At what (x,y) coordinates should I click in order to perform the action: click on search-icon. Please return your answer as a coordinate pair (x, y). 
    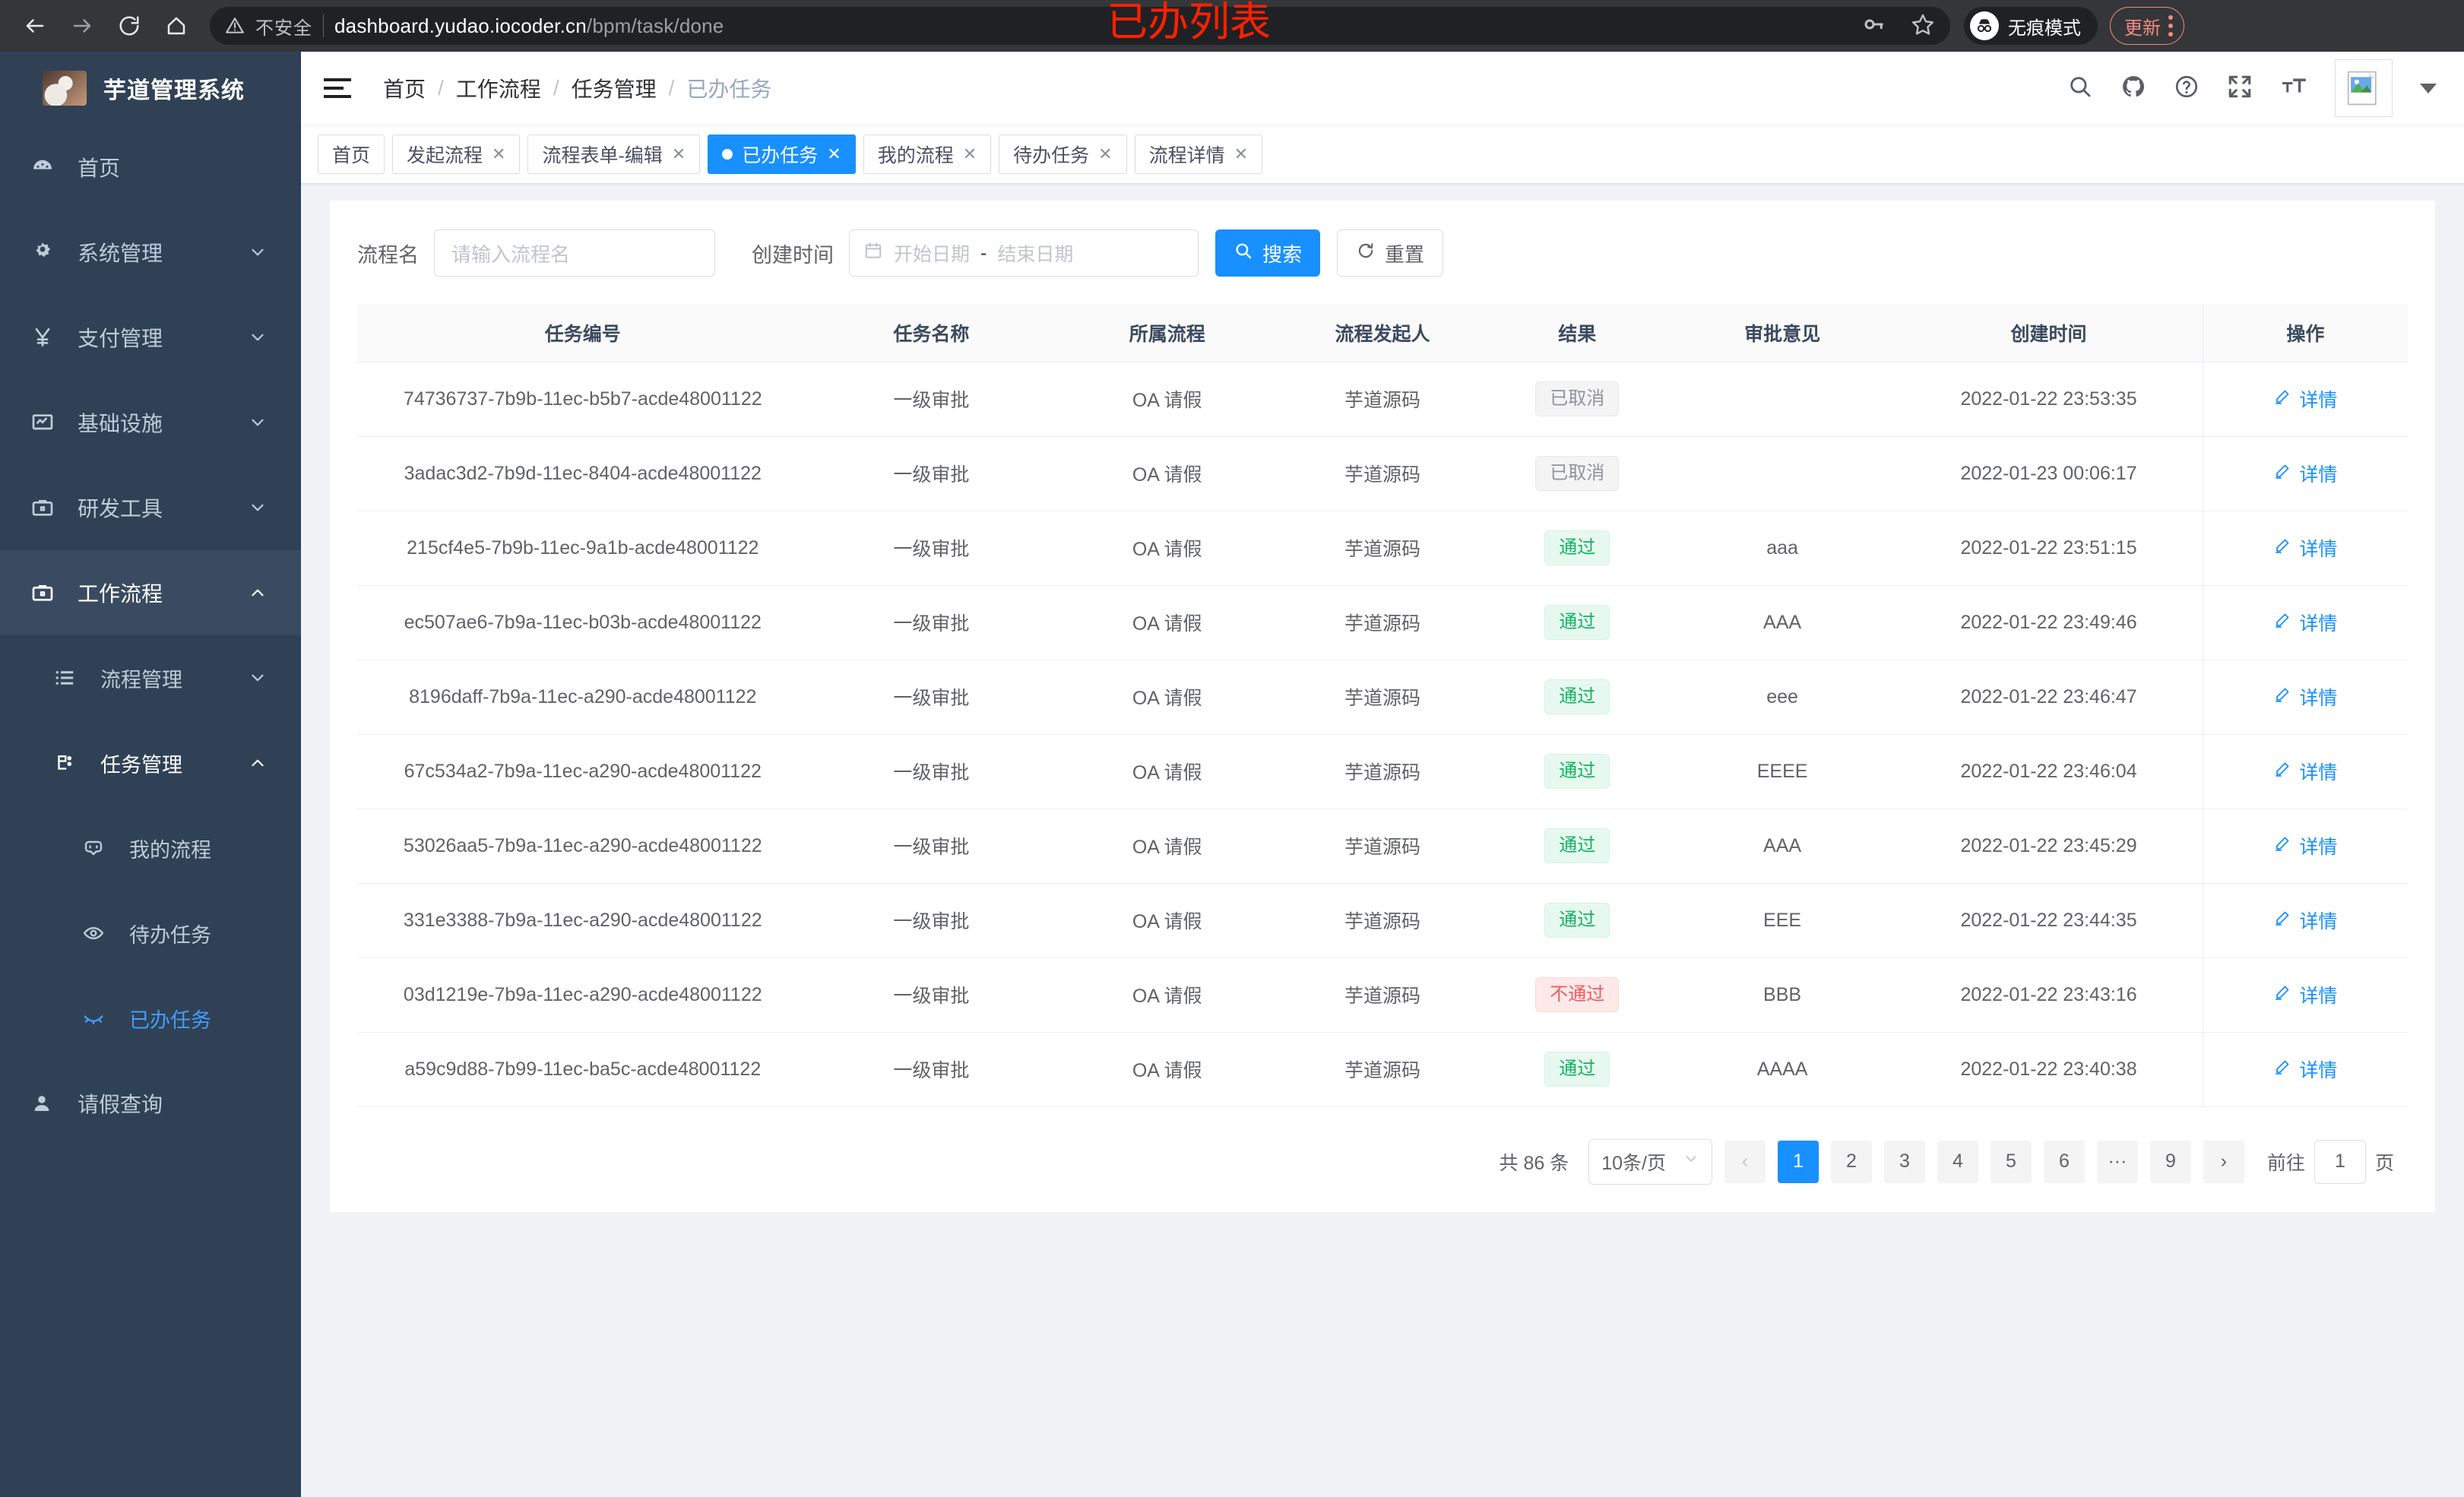
    Looking at the image, I should click on (2080, 88).